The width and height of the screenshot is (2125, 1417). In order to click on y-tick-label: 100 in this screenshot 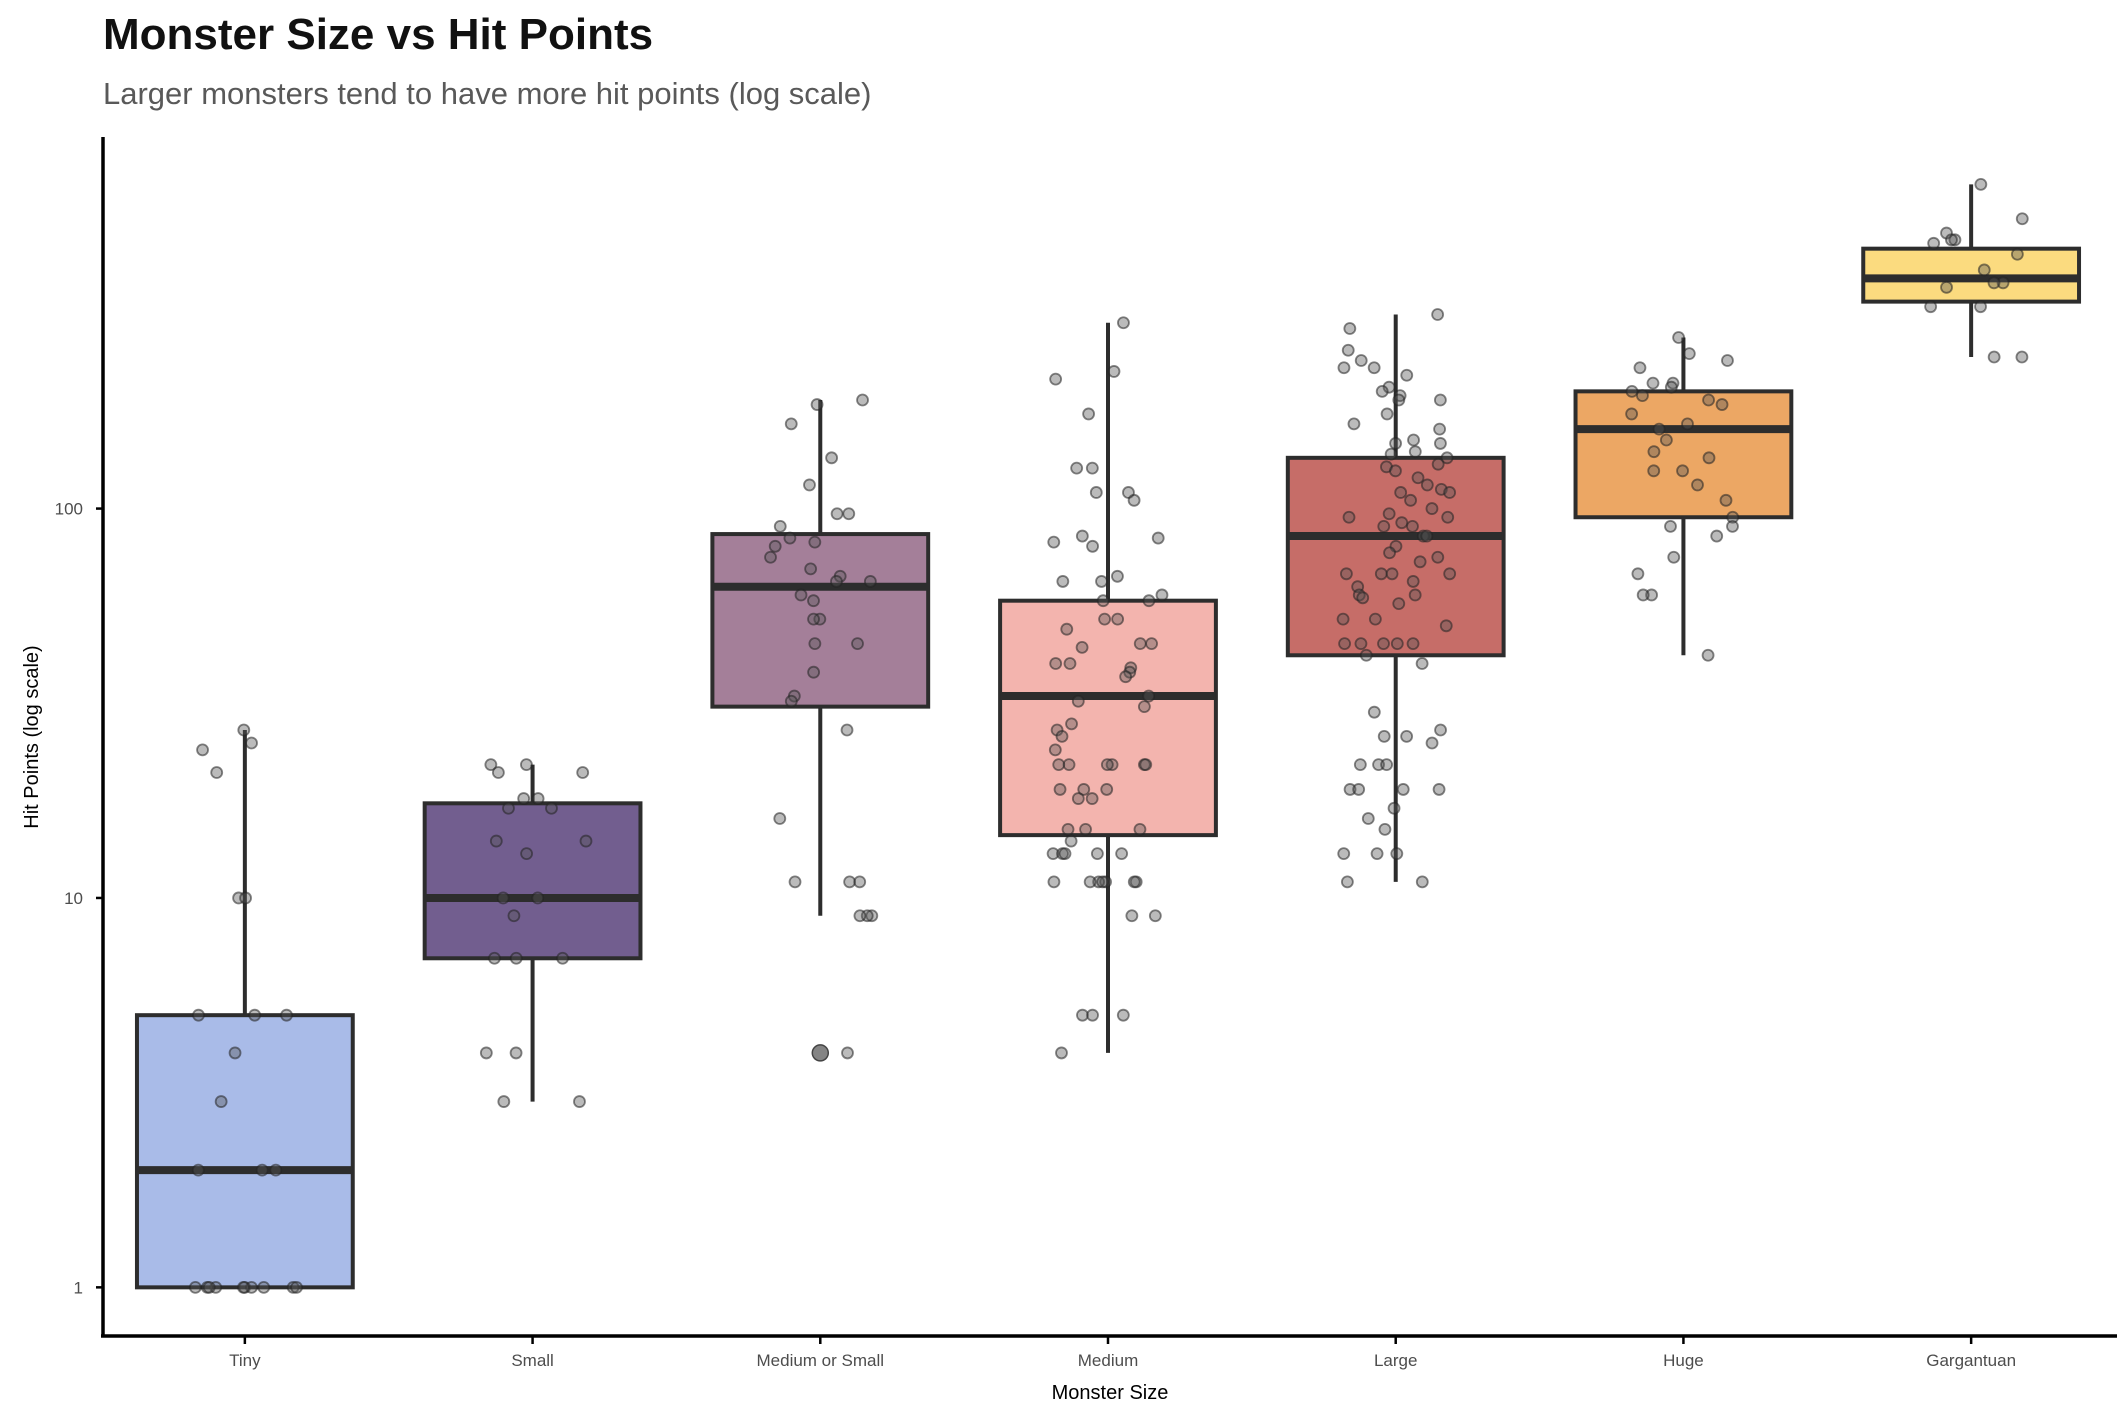, I will do `click(69, 509)`.